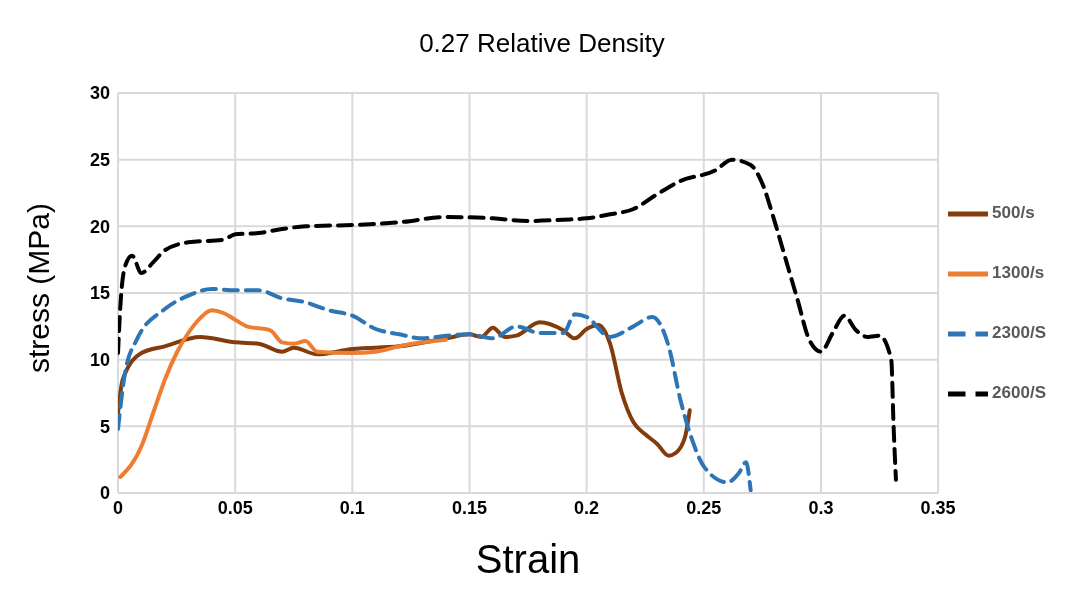 This screenshot has height=606, width=1084. Describe the element at coordinates (283, 393) in the screenshot. I see `line-series` at that location.